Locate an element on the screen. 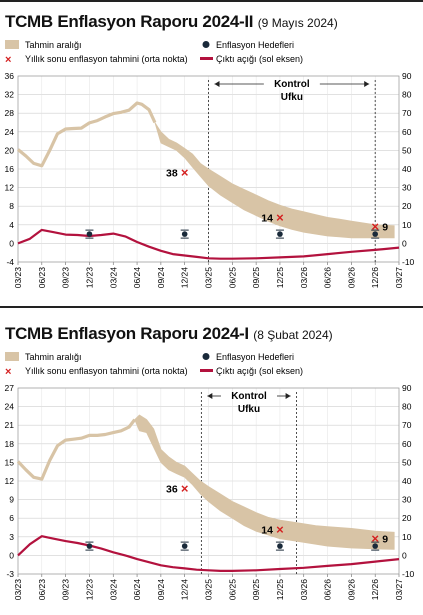 The width and height of the screenshot is (423, 615). left-tick-label: 6 is located at coordinates (11, 518).